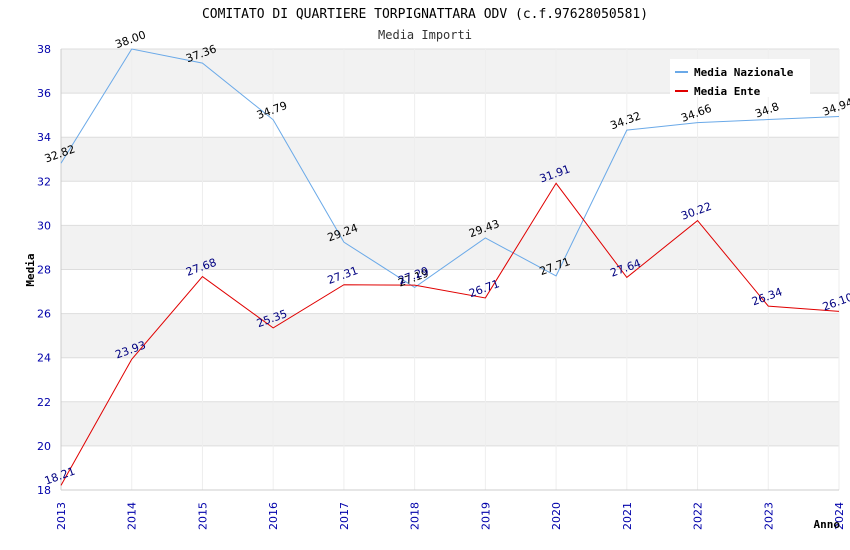  Describe the element at coordinates (44, 402) in the screenshot. I see `y-tick-label: 22` at that location.